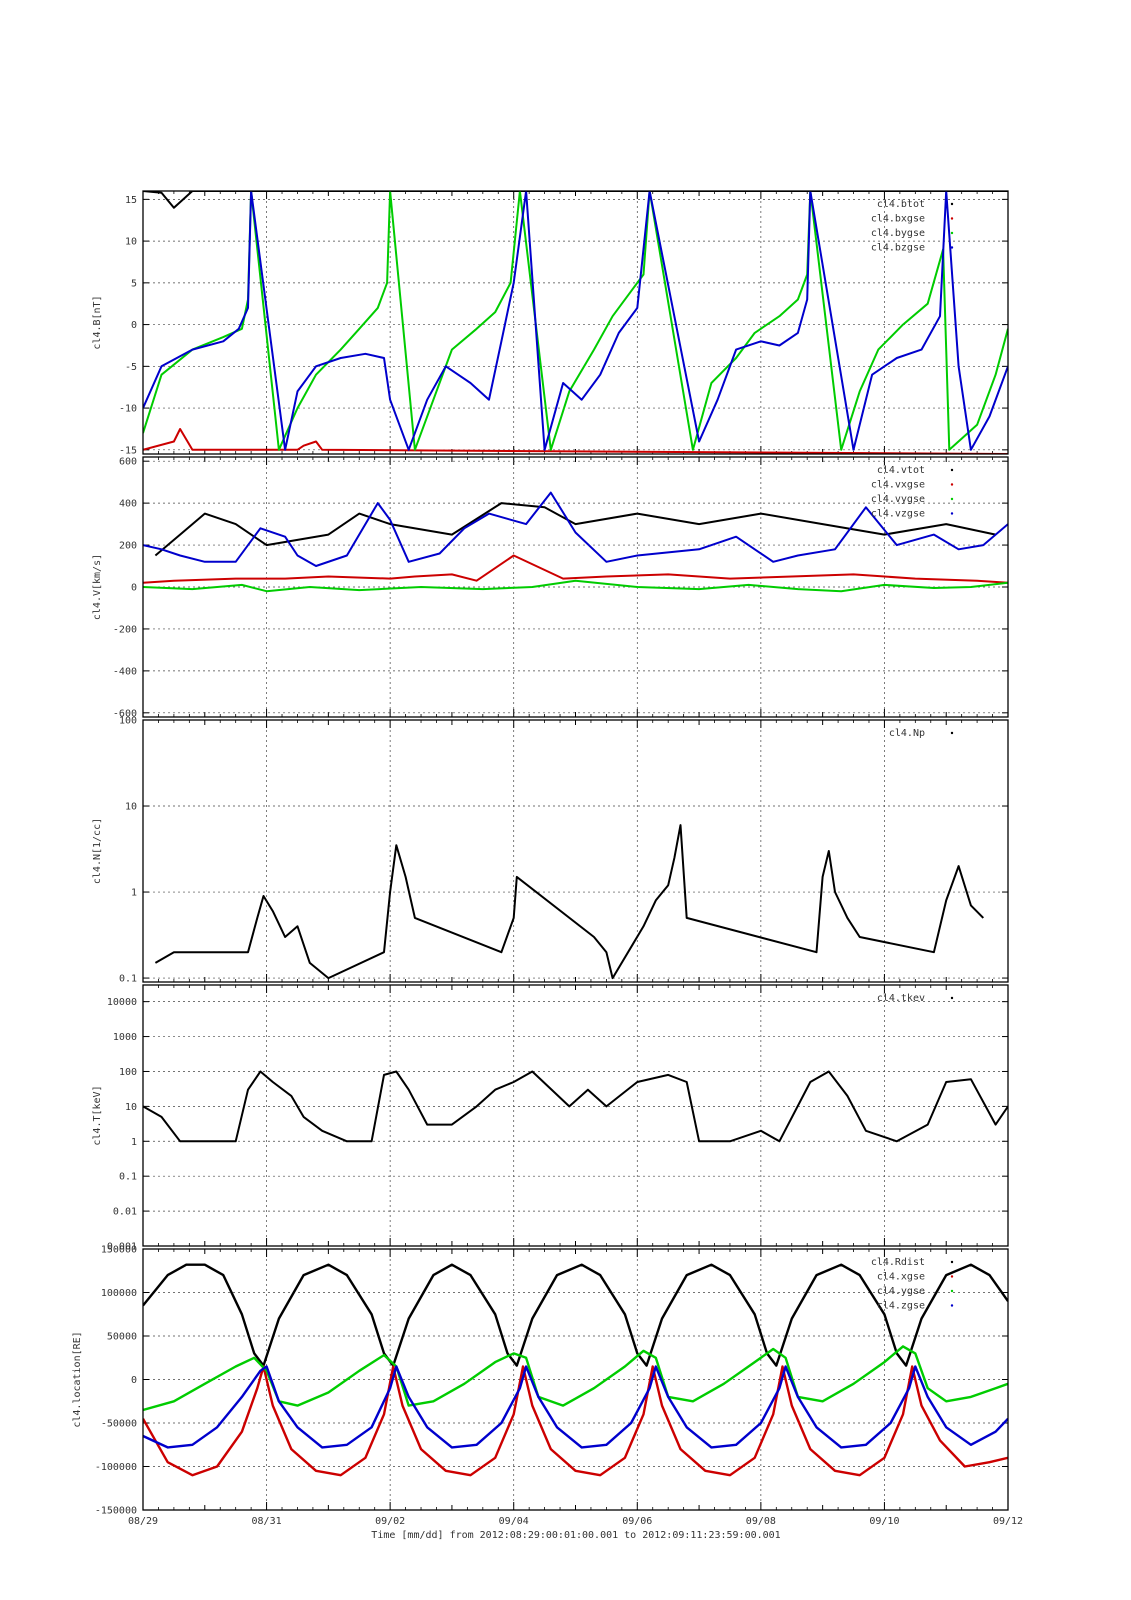 Image resolution: width=1131 pixels, height=1600 pixels. What do you see at coordinates (898, 233) in the screenshot?
I see `legend-label: cl4.bygse` at bounding box center [898, 233].